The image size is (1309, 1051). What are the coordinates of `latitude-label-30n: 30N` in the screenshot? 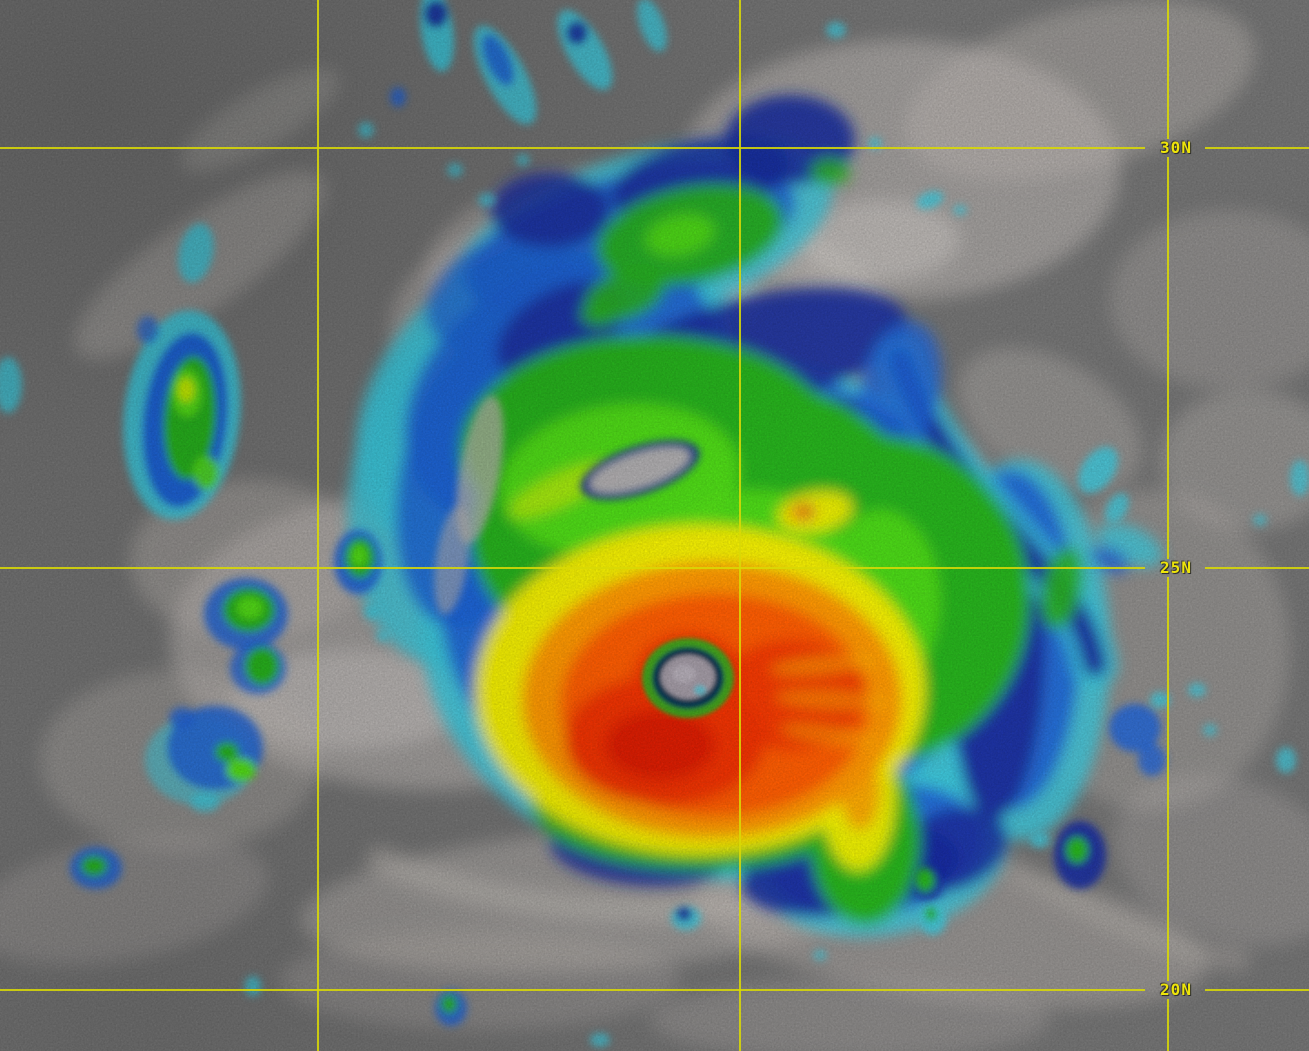 It's located at (1176, 147).